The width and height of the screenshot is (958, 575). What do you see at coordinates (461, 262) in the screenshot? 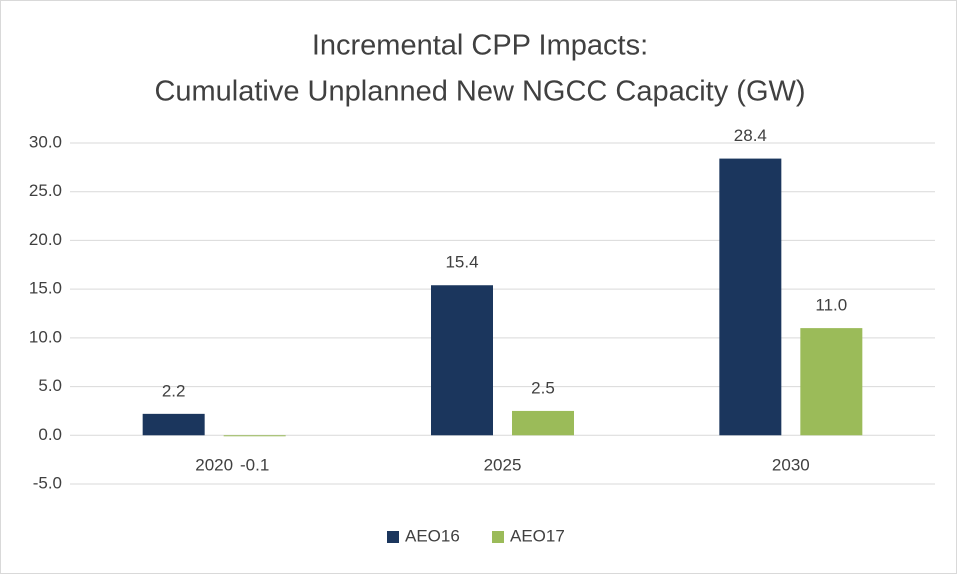
I see `data-label: 15.4` at bounding box center [461, 262].